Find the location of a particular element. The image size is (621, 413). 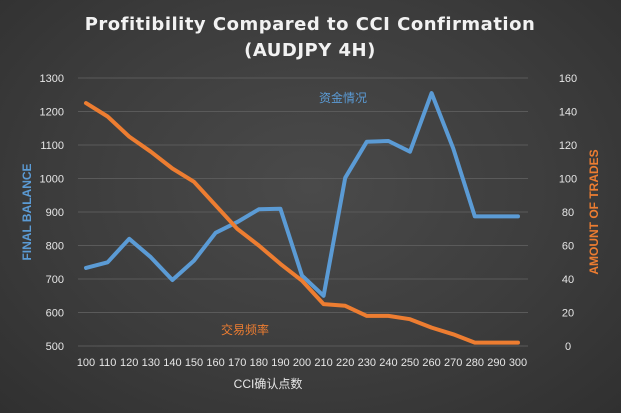

y-right-tick-label: 40 is located at coordinates (568, 280).